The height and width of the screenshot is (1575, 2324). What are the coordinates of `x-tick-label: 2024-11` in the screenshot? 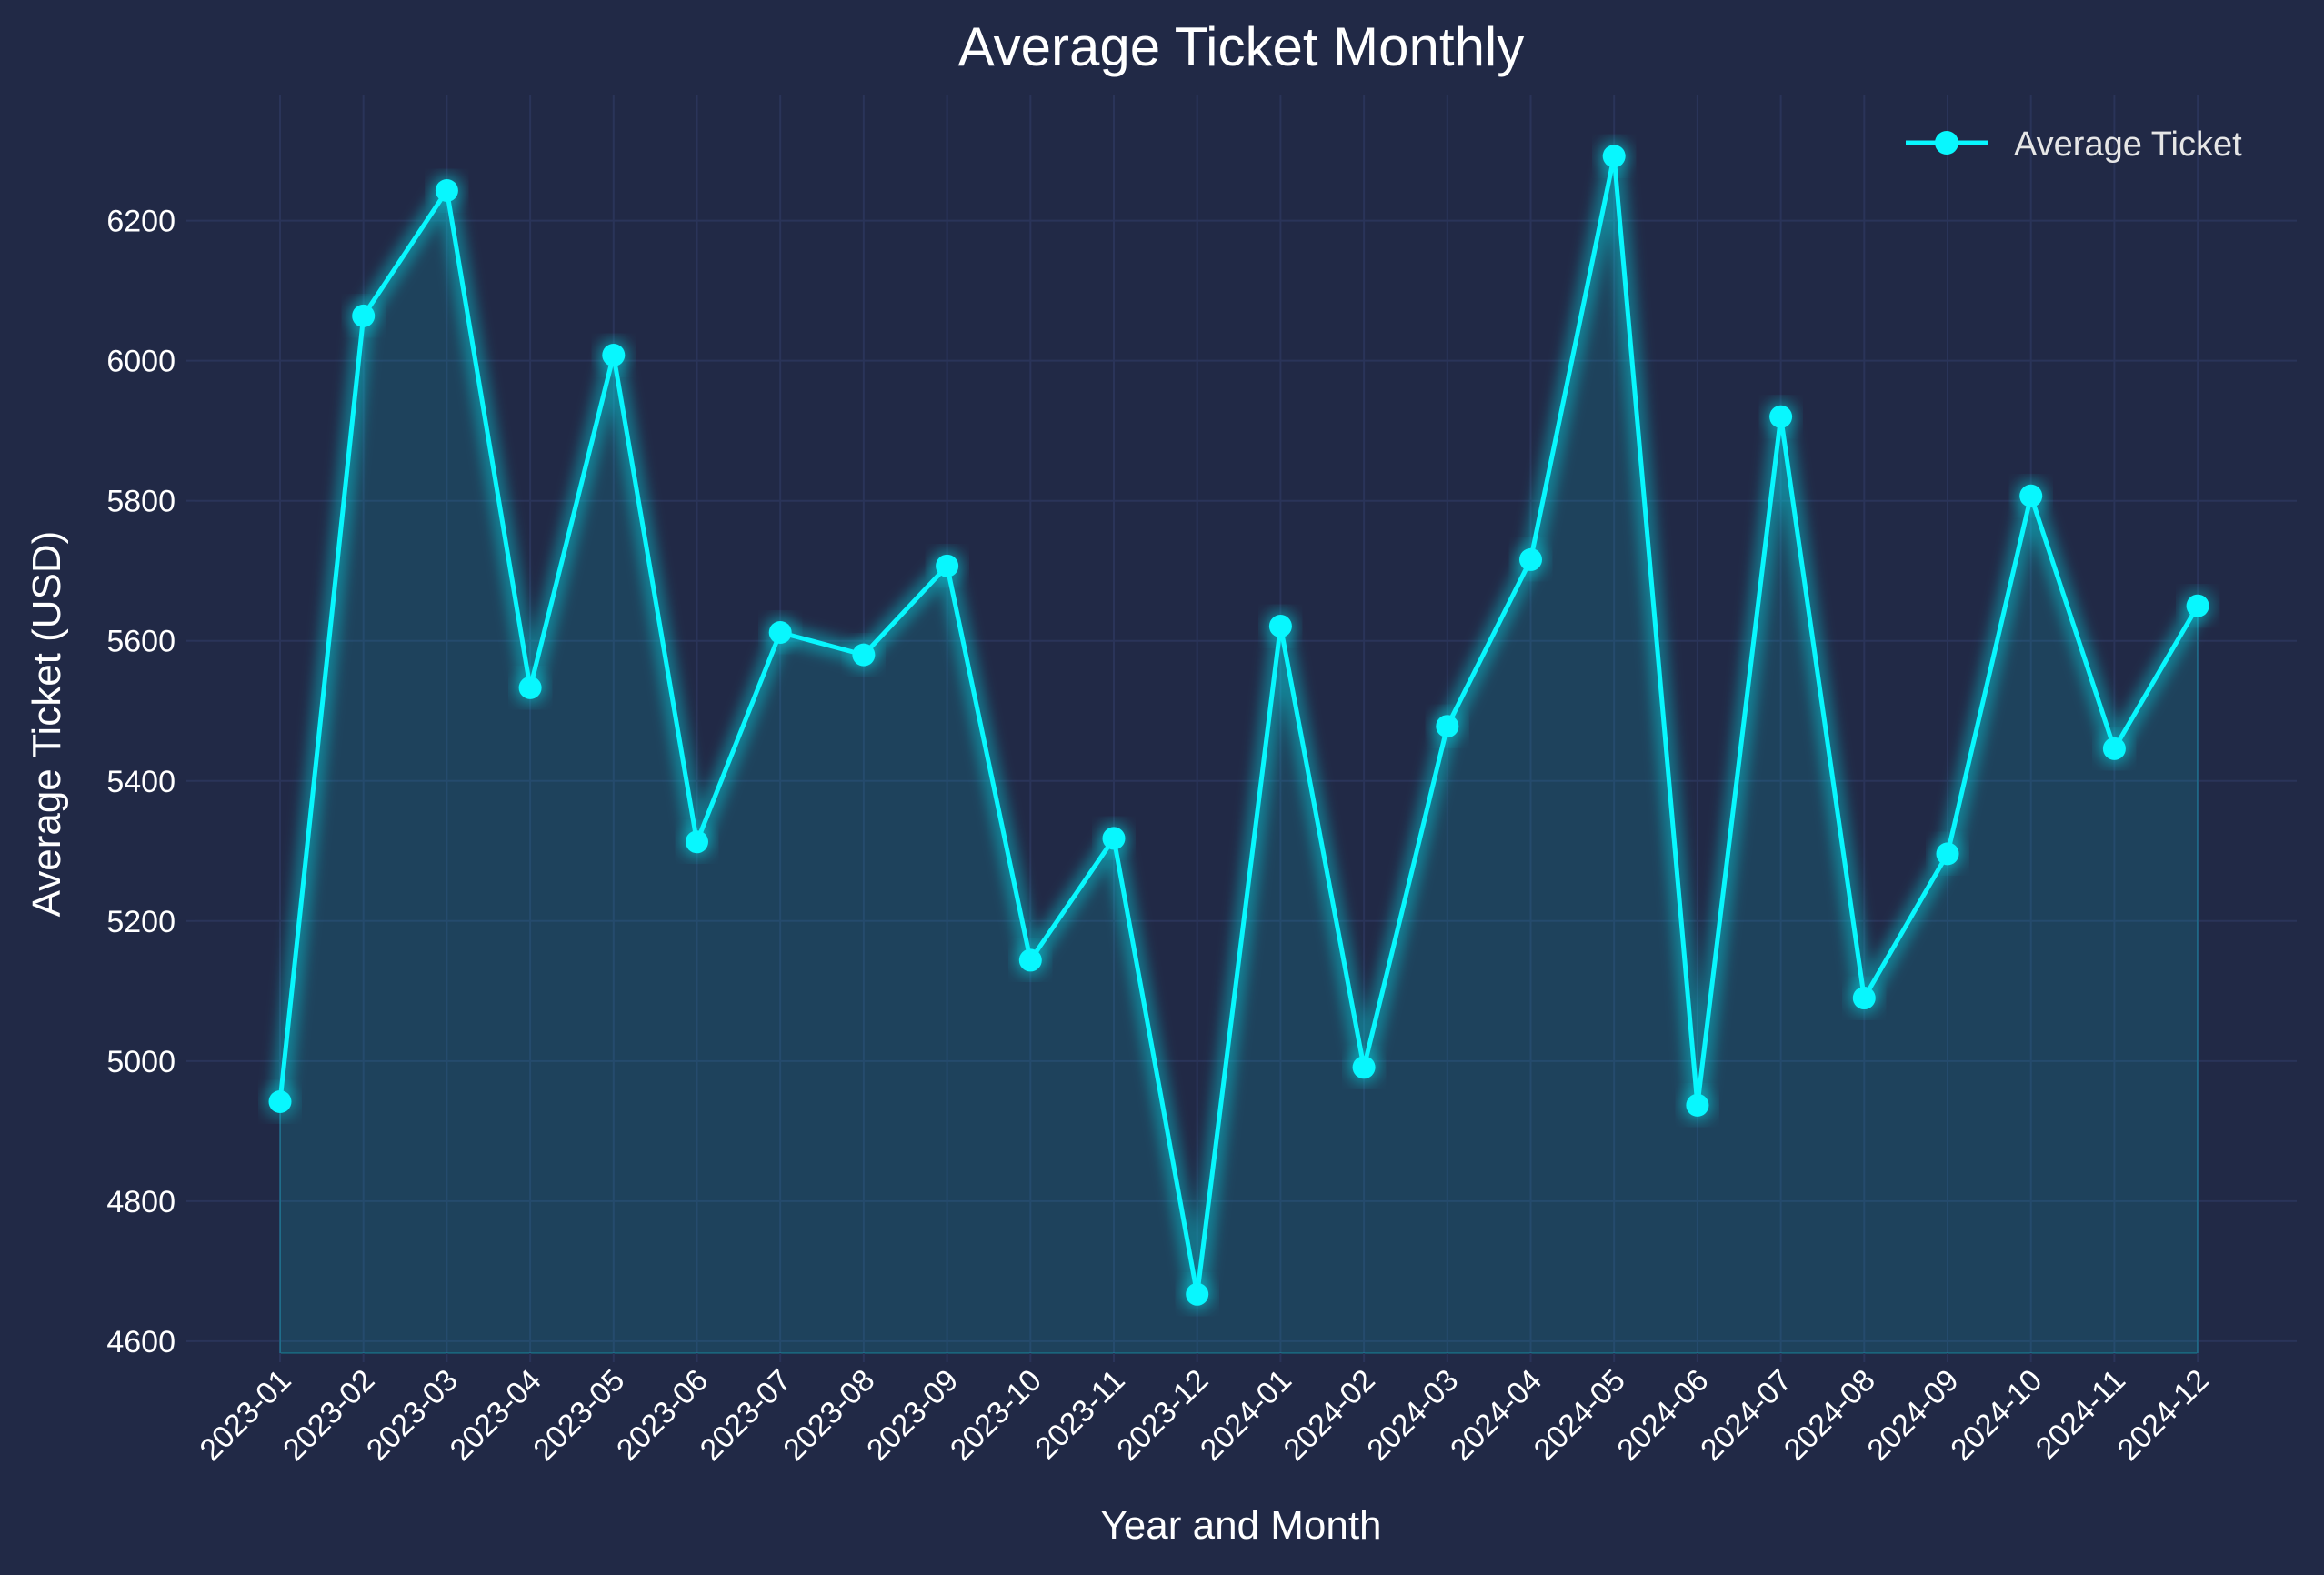 It's located at (2080, 1414).